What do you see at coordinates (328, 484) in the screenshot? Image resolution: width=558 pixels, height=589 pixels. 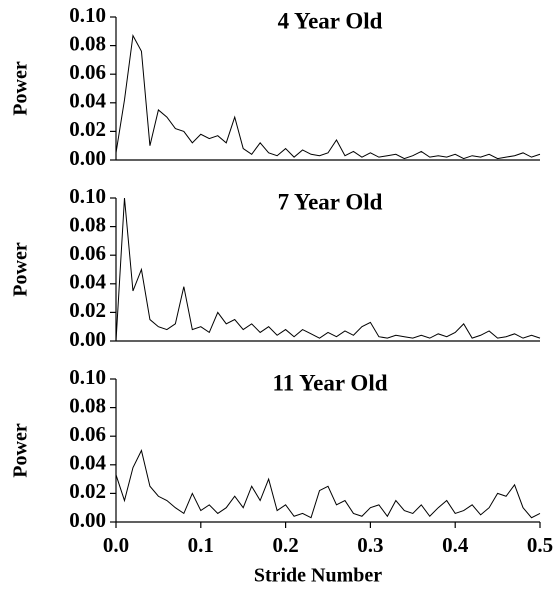 I see `power-line` at bounding box center [328, 484].